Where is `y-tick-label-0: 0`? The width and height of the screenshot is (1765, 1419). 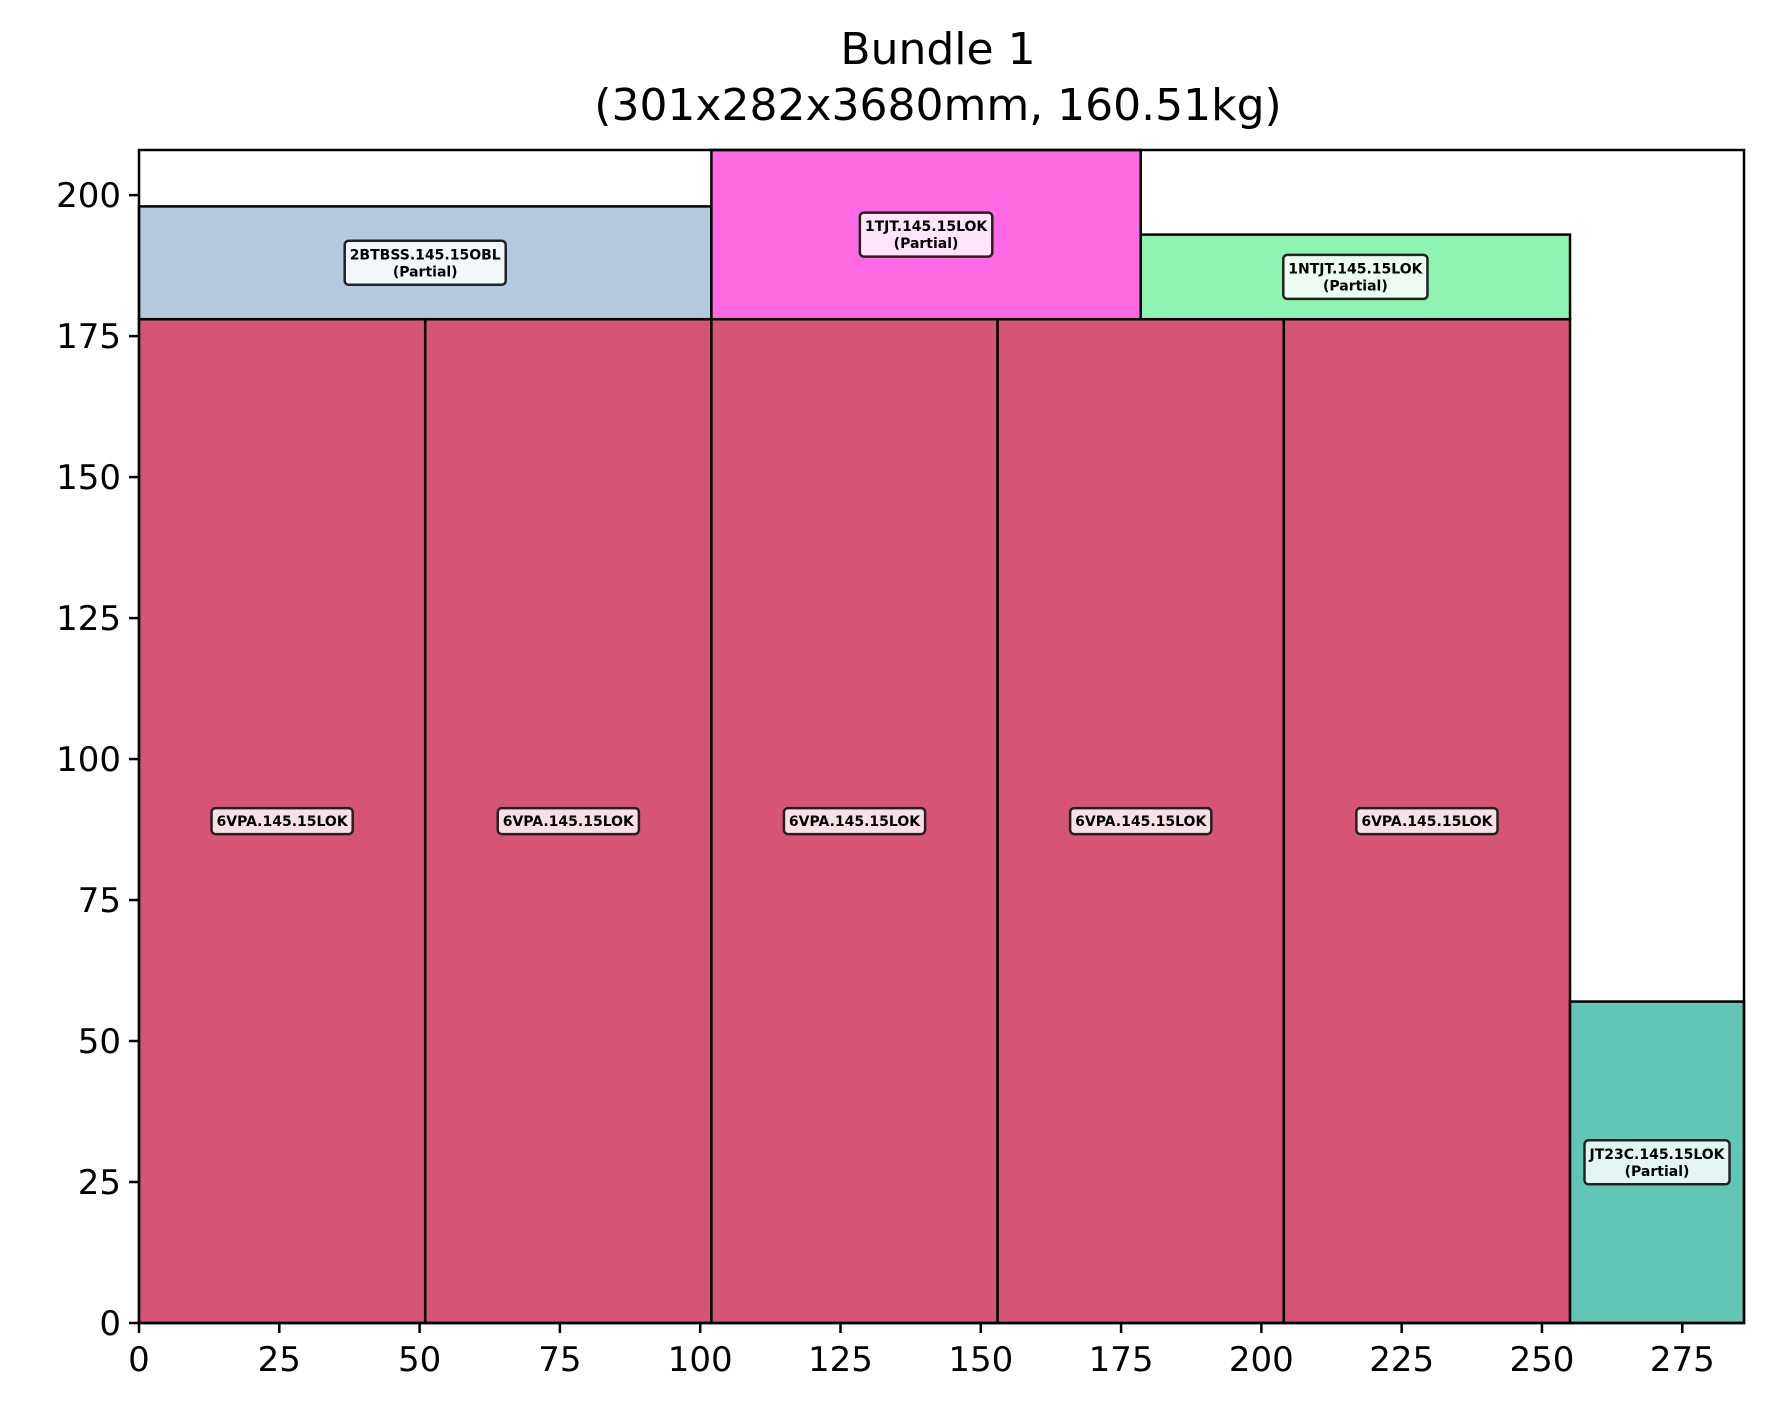 y-tick-label-0: 0 is located at coordinates (110, 1324).